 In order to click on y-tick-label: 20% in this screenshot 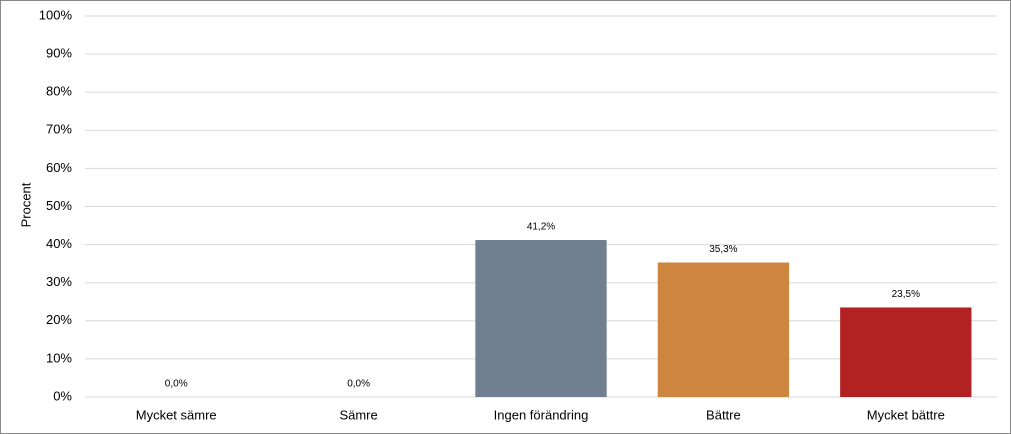, I will do `click(59, 319)`.